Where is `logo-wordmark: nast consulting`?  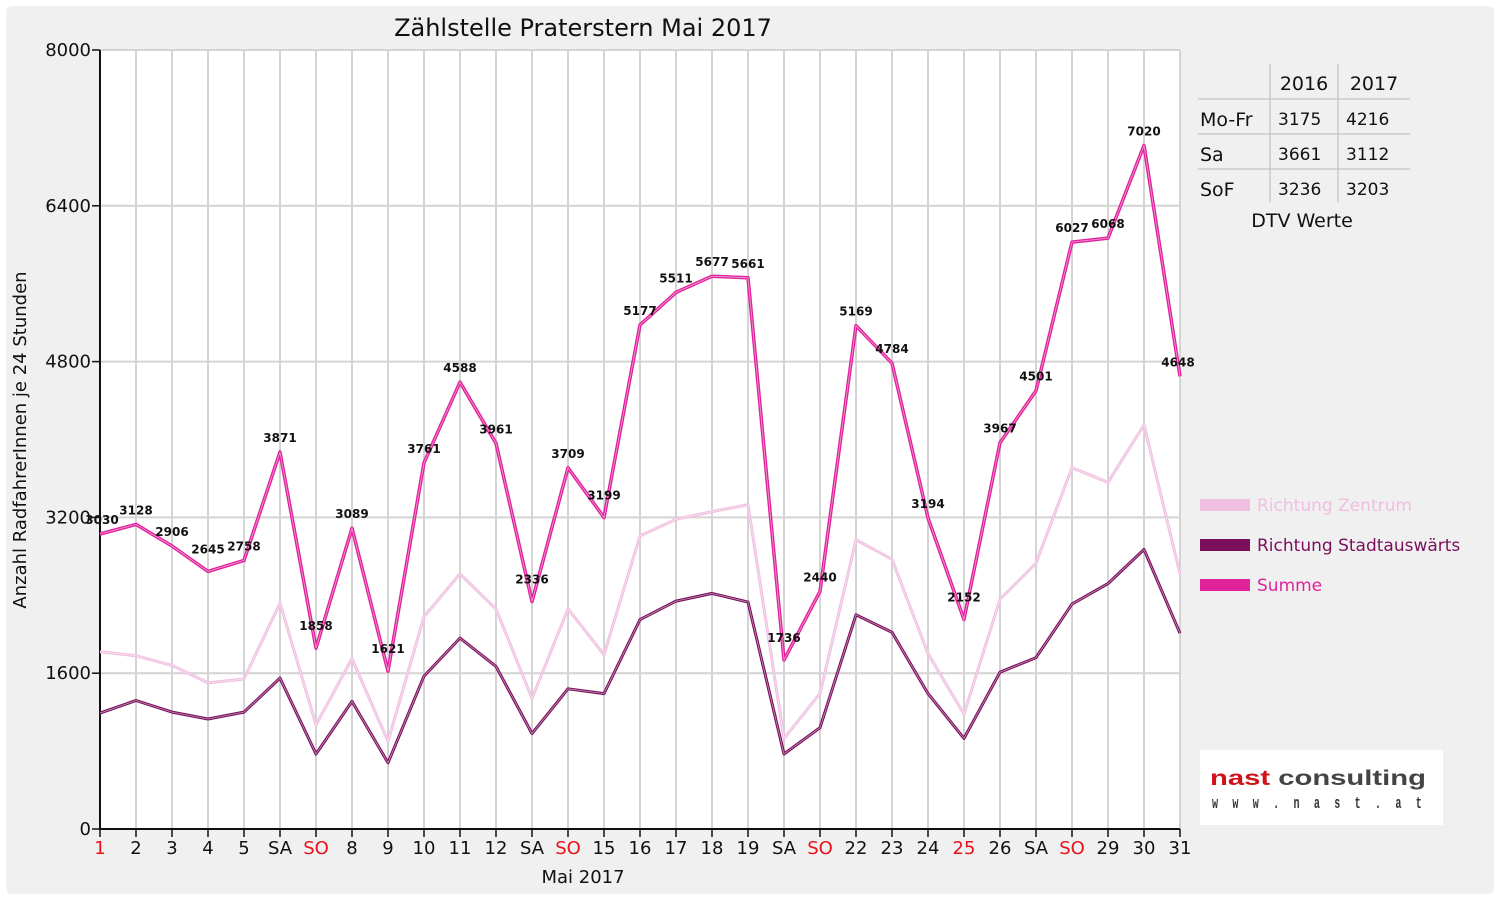
logo-wordmark: nast consulting is located at coordinates (1318, 778).